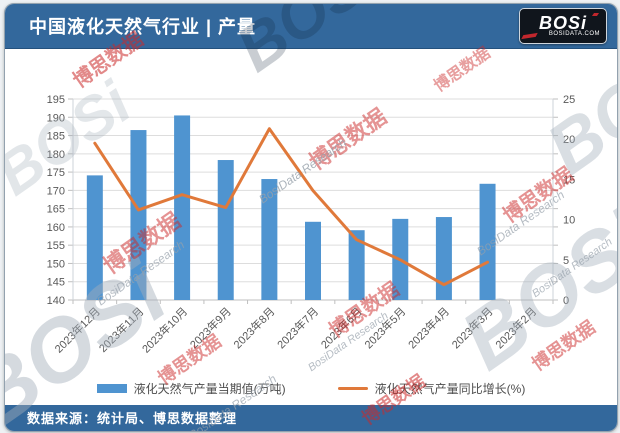 The width and height of the screenshot is (620, 433). Describe the element at coordinates (269, 239) in the screenshot. I see `bar-2023年8月` at that location.